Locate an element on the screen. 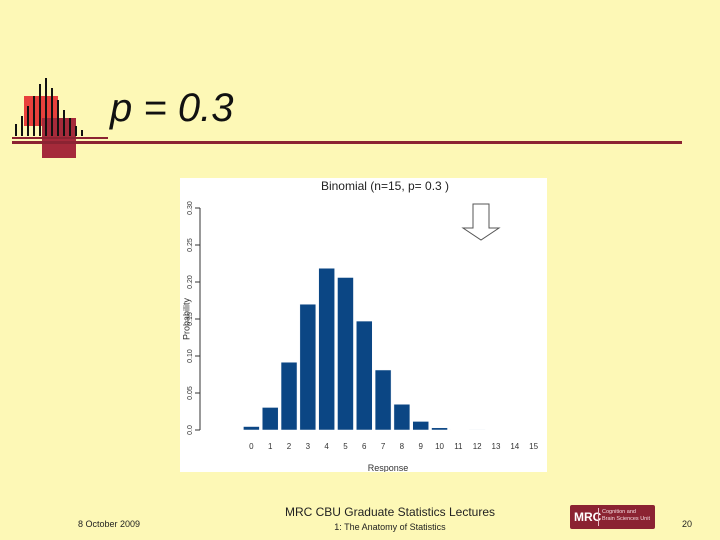 This screenshot has height=540, width=720. logo-subtitle: Cognition and Brain Sciences Unit is located at coordinates (628, 516).